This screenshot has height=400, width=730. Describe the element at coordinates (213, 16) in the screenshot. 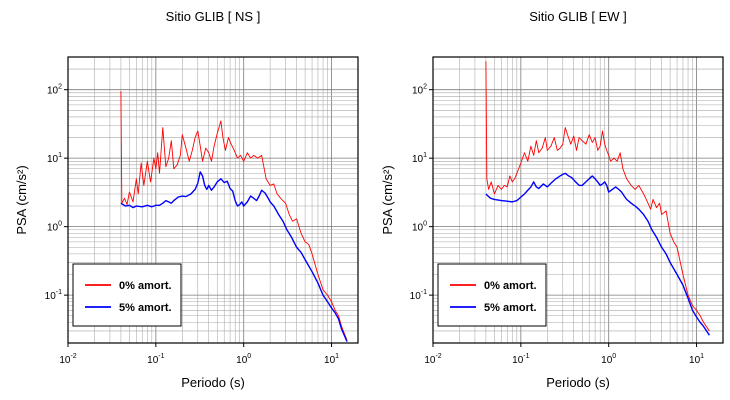

I see `chart-title: Sitio GLIB [ NS ]` at that location.